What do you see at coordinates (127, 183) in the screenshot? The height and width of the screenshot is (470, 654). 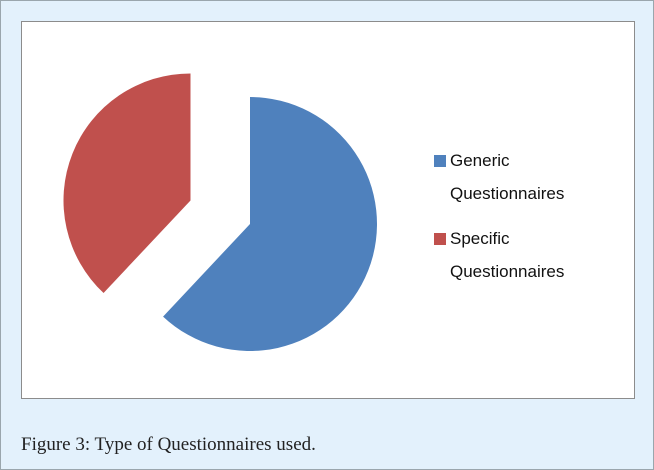 I see `pie-slice` at bounding box center [127, 183].